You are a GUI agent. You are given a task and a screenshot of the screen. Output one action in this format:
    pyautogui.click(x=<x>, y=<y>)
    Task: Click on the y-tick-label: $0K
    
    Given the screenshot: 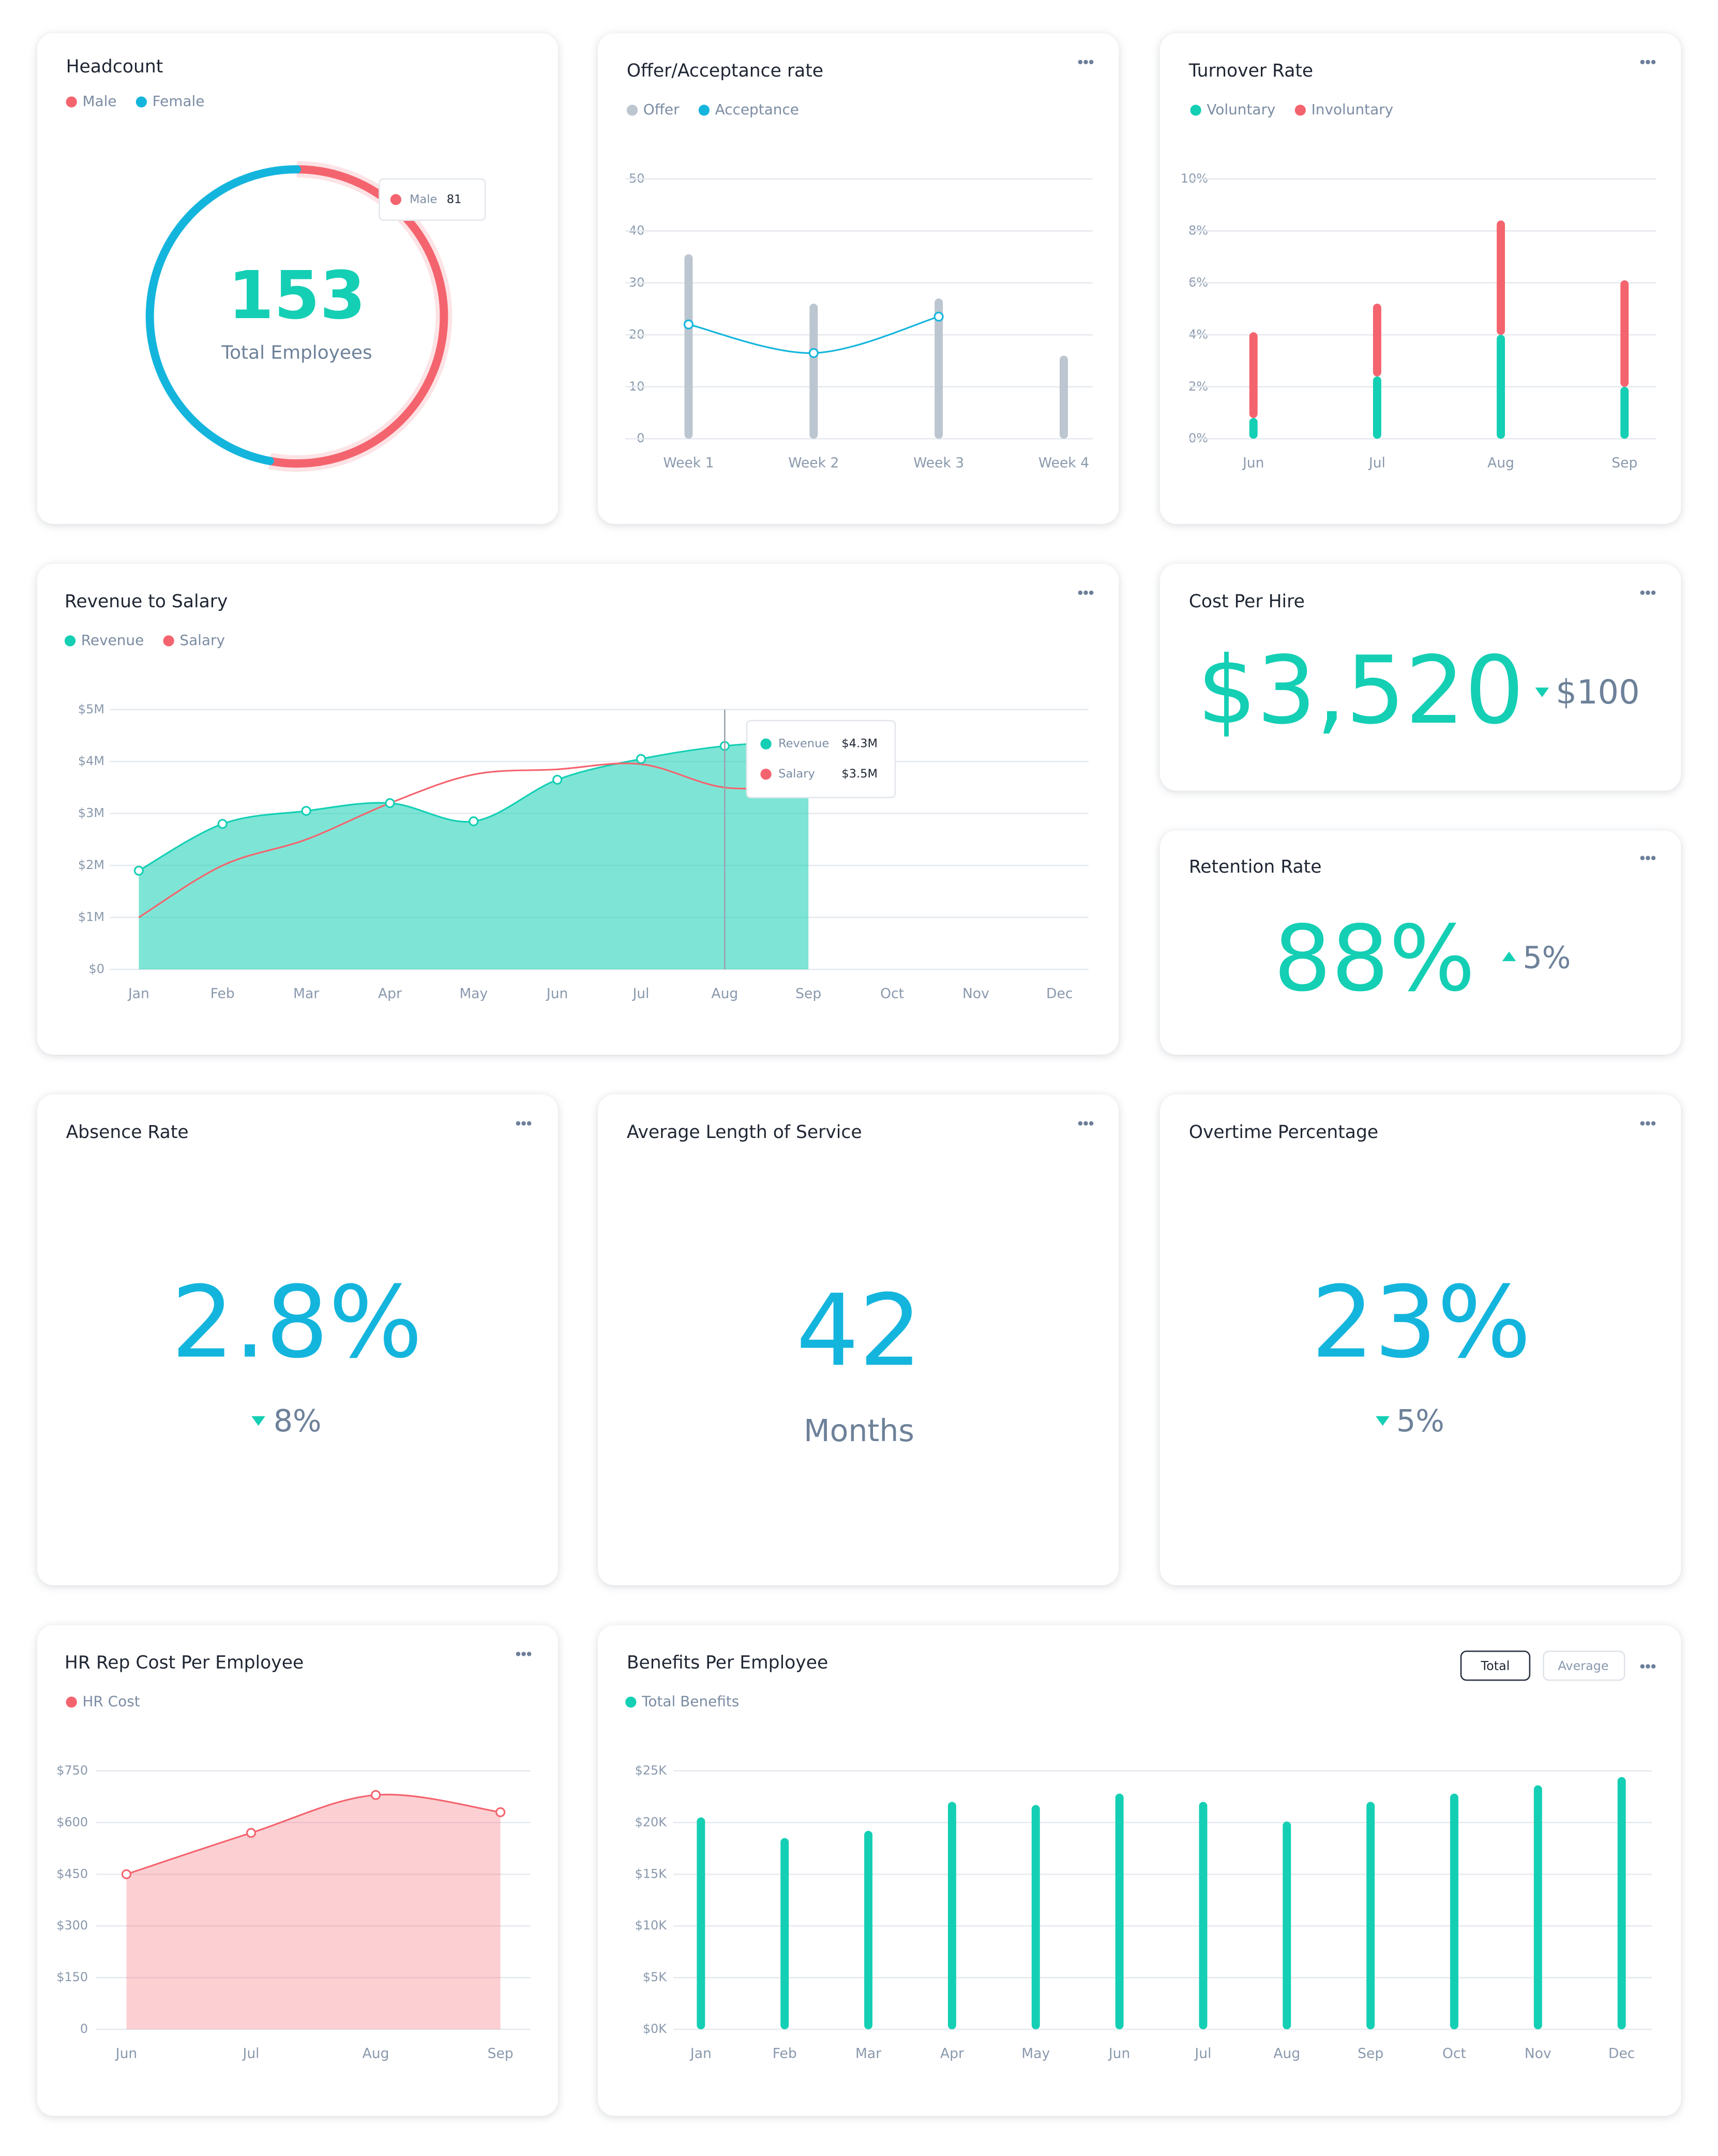 What is the action you would take?
    pyautogui.click(x=655, y=2029)
    